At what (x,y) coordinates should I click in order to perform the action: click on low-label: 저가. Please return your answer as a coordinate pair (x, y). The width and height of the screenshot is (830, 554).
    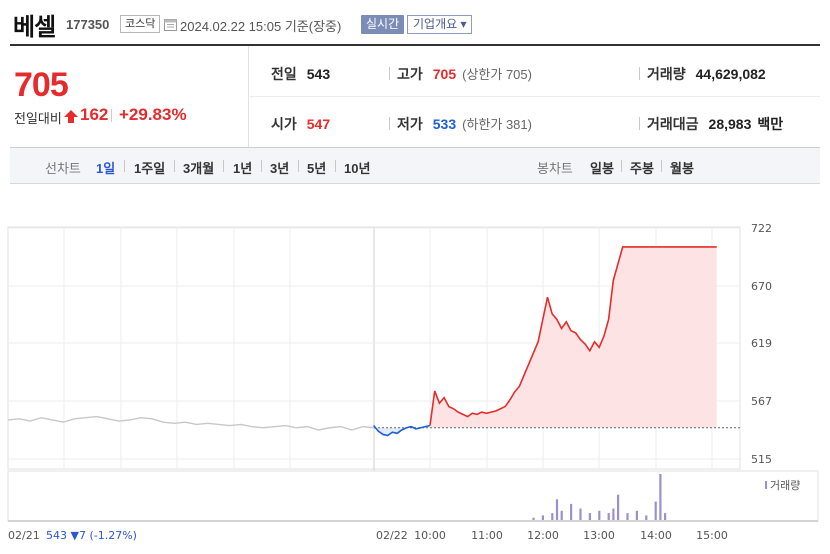
    Looking at the image, I should click on (410, 124).